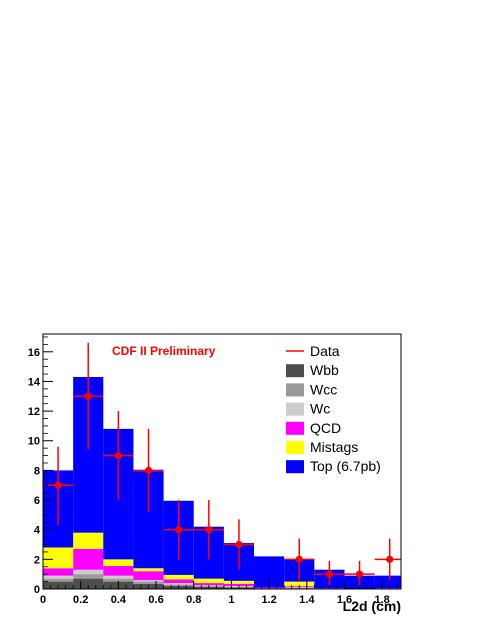 This screenshot has height=623, width=482. What do you see at coordinates (324, 370) in the screenshot?
I see `legend-label-0: Wbb` at bounding box center [324, 370].